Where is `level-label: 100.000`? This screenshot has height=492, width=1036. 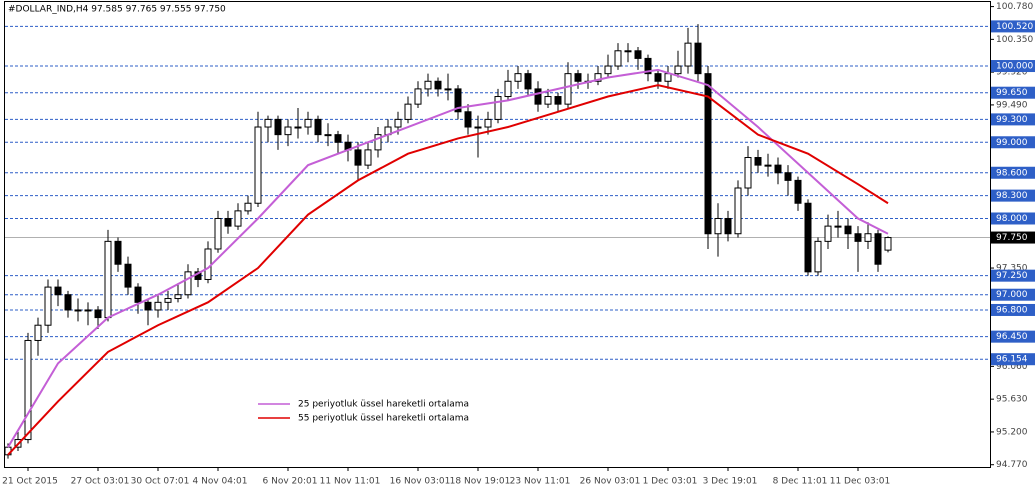 level-label: 100.000 is located at coordinates (1014, 67).